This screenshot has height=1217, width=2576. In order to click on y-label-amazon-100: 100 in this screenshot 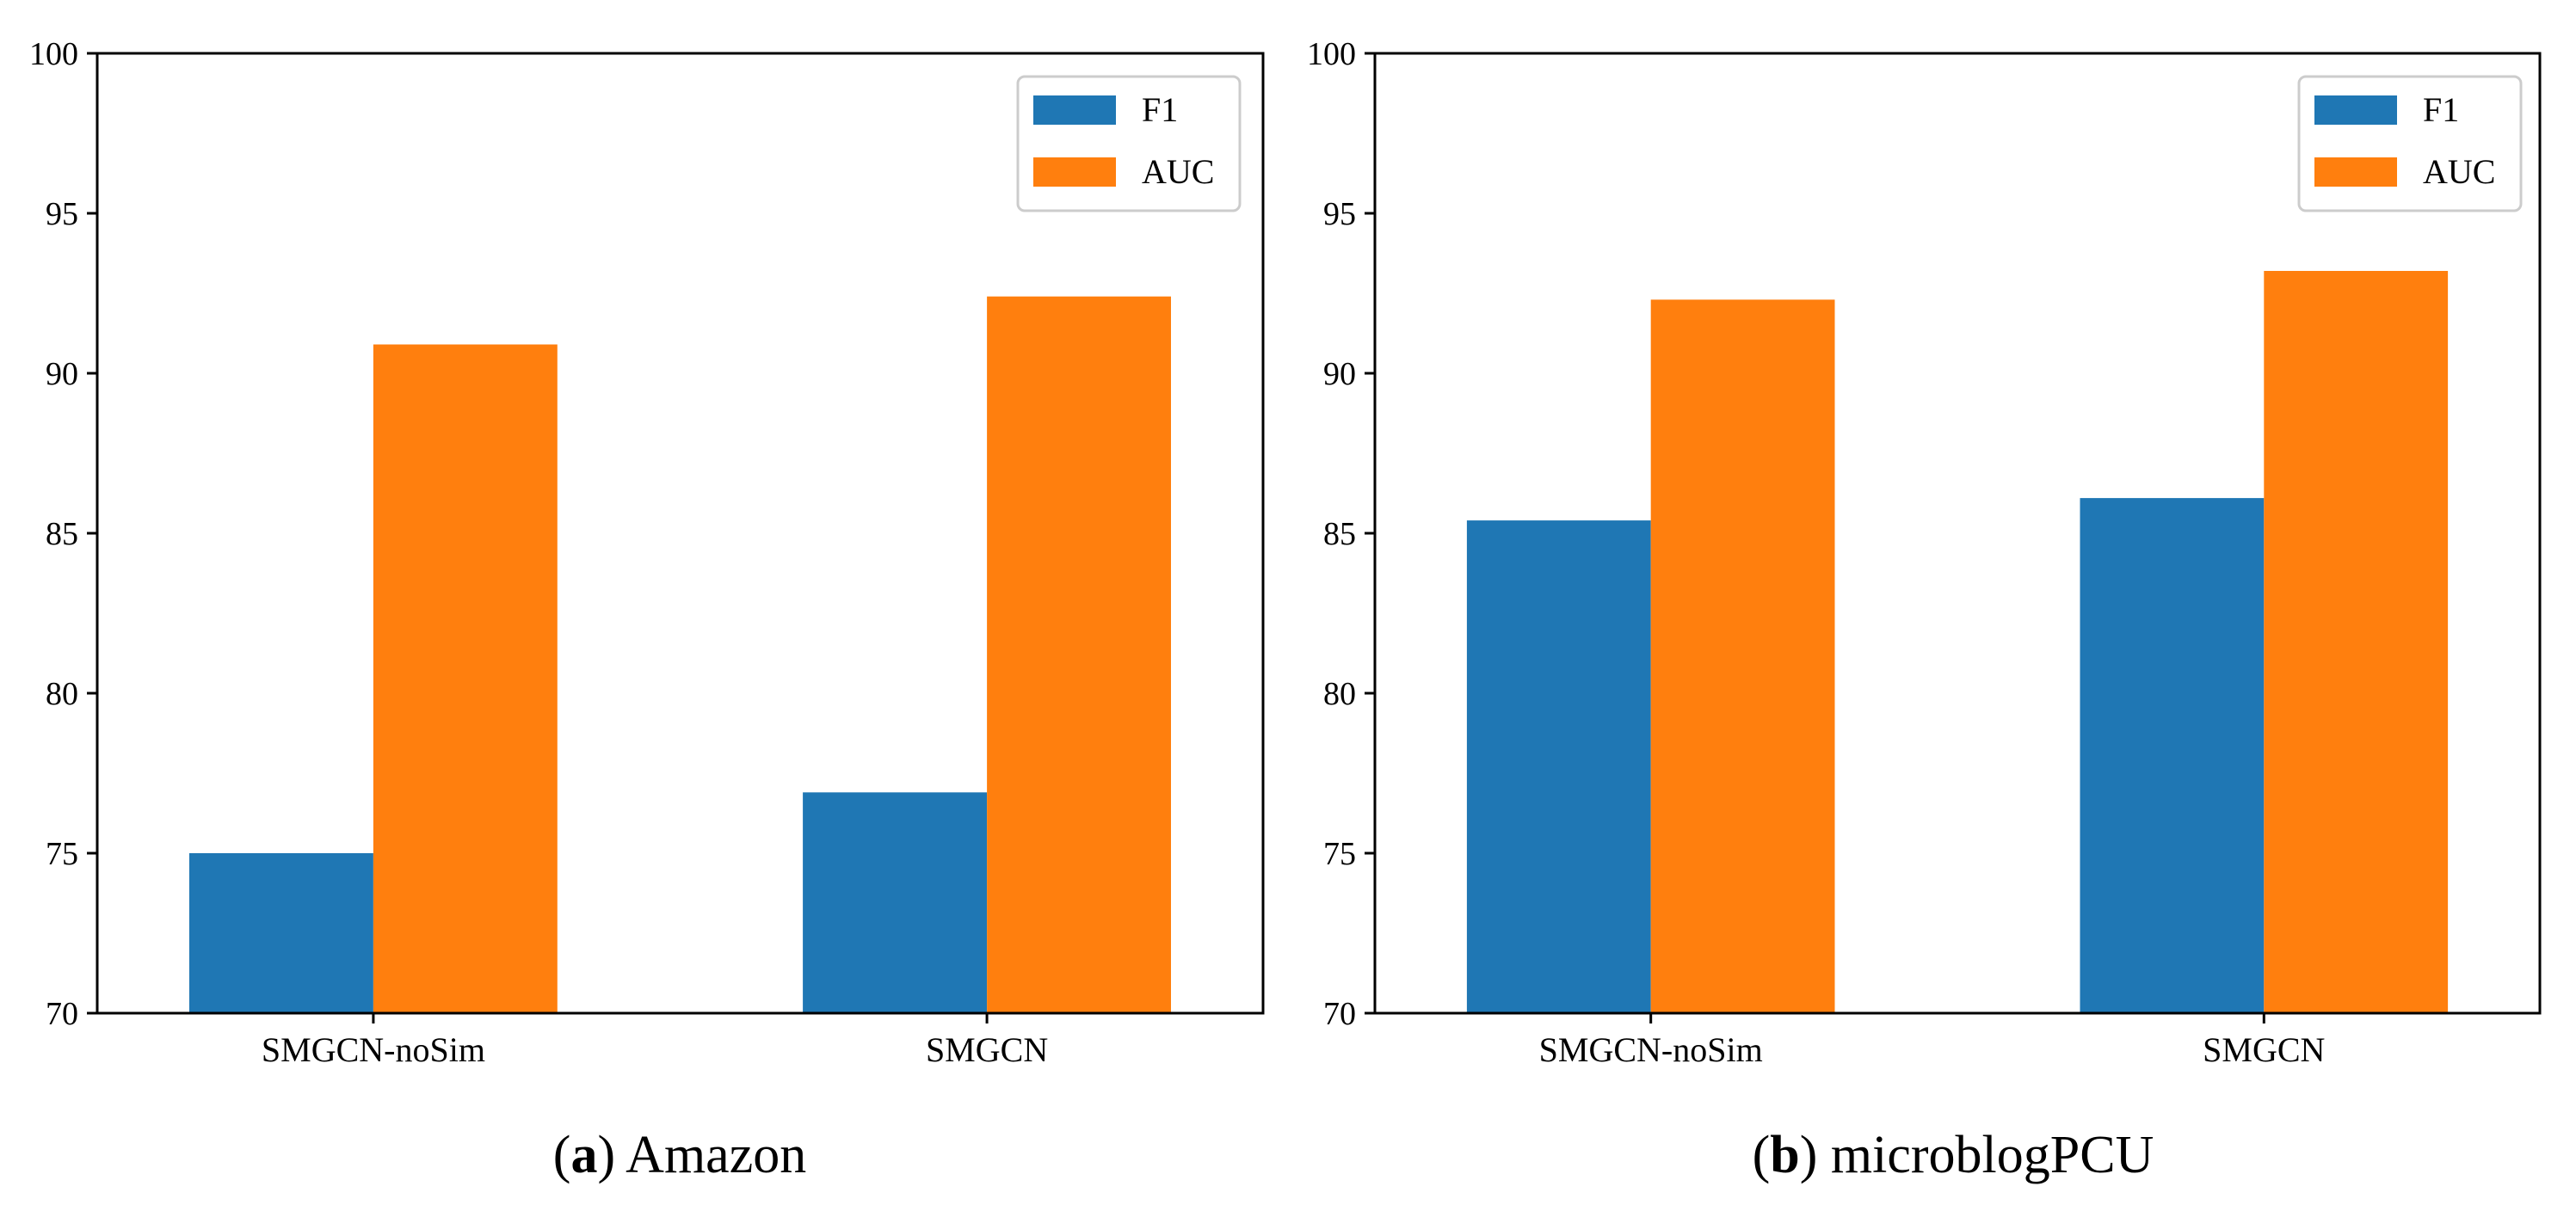, I will do `click(54, 54)`.